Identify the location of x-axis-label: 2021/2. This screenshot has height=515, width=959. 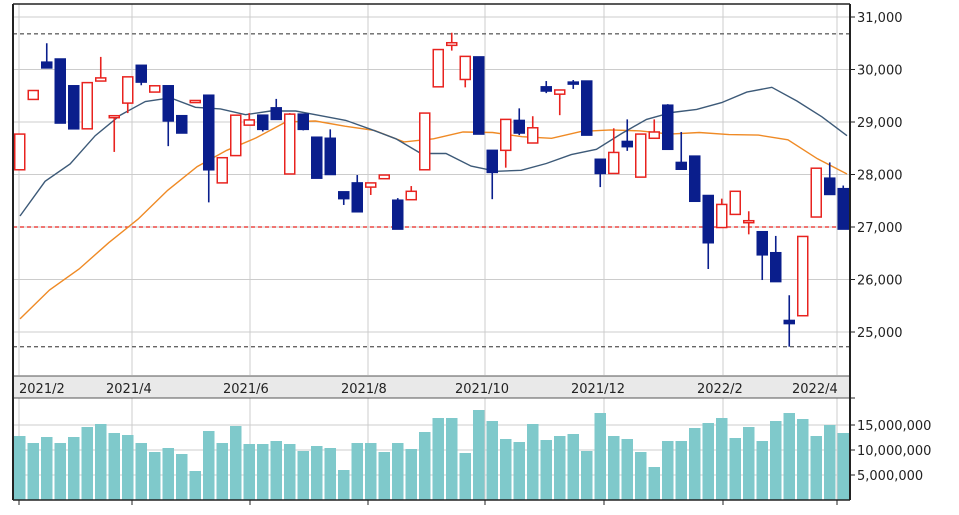
(42, 389).